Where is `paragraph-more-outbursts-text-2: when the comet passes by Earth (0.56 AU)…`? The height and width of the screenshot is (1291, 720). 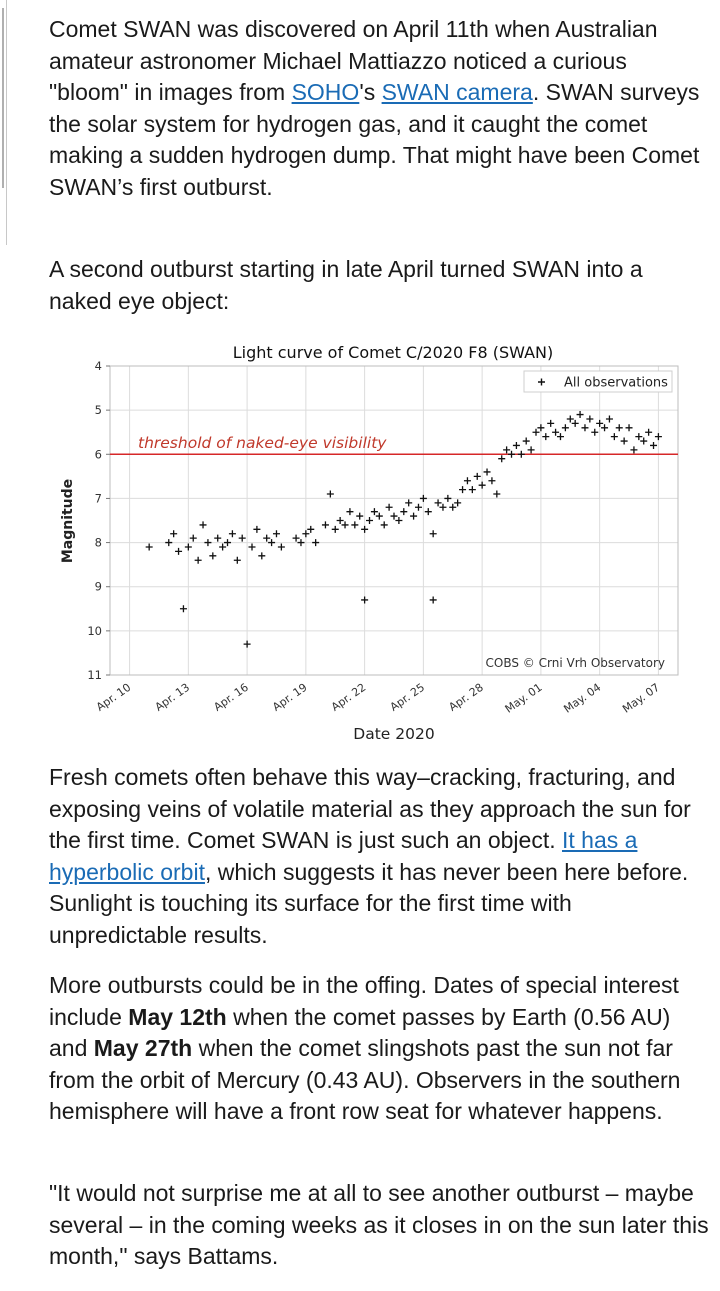
paragraph-more-outbursts-text-2: when the comet passes by Earth (0.56 AU)… is located at coordinates (360, 1032).